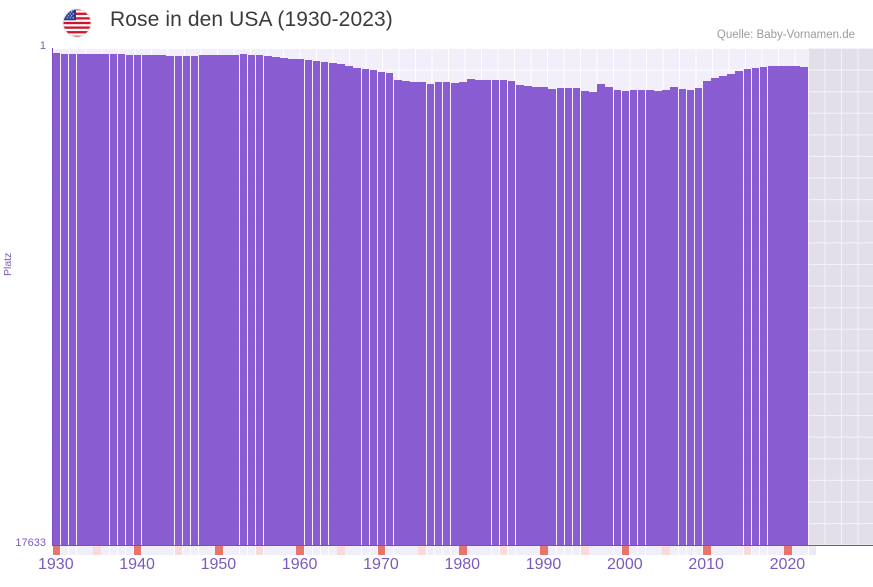 The height and width of the screenshot is (587, 873). I want to click on y-axis-bottom-tick-label: 17633, so click(30, 543).